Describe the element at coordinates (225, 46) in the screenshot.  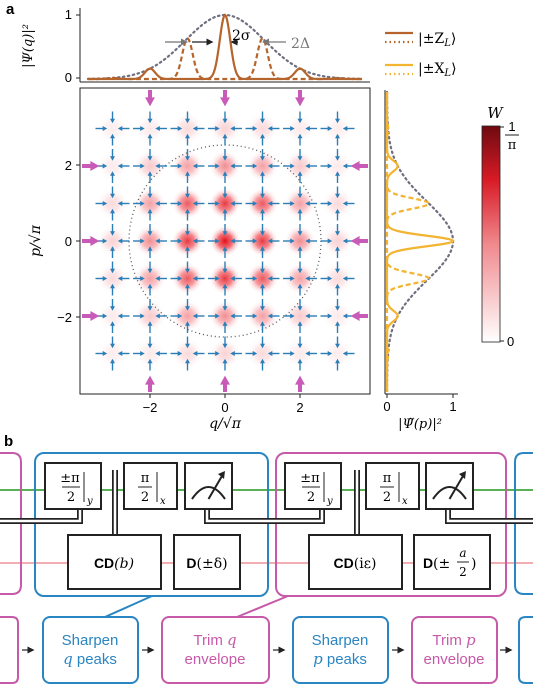
I see `top-envelope-curve` at that location.